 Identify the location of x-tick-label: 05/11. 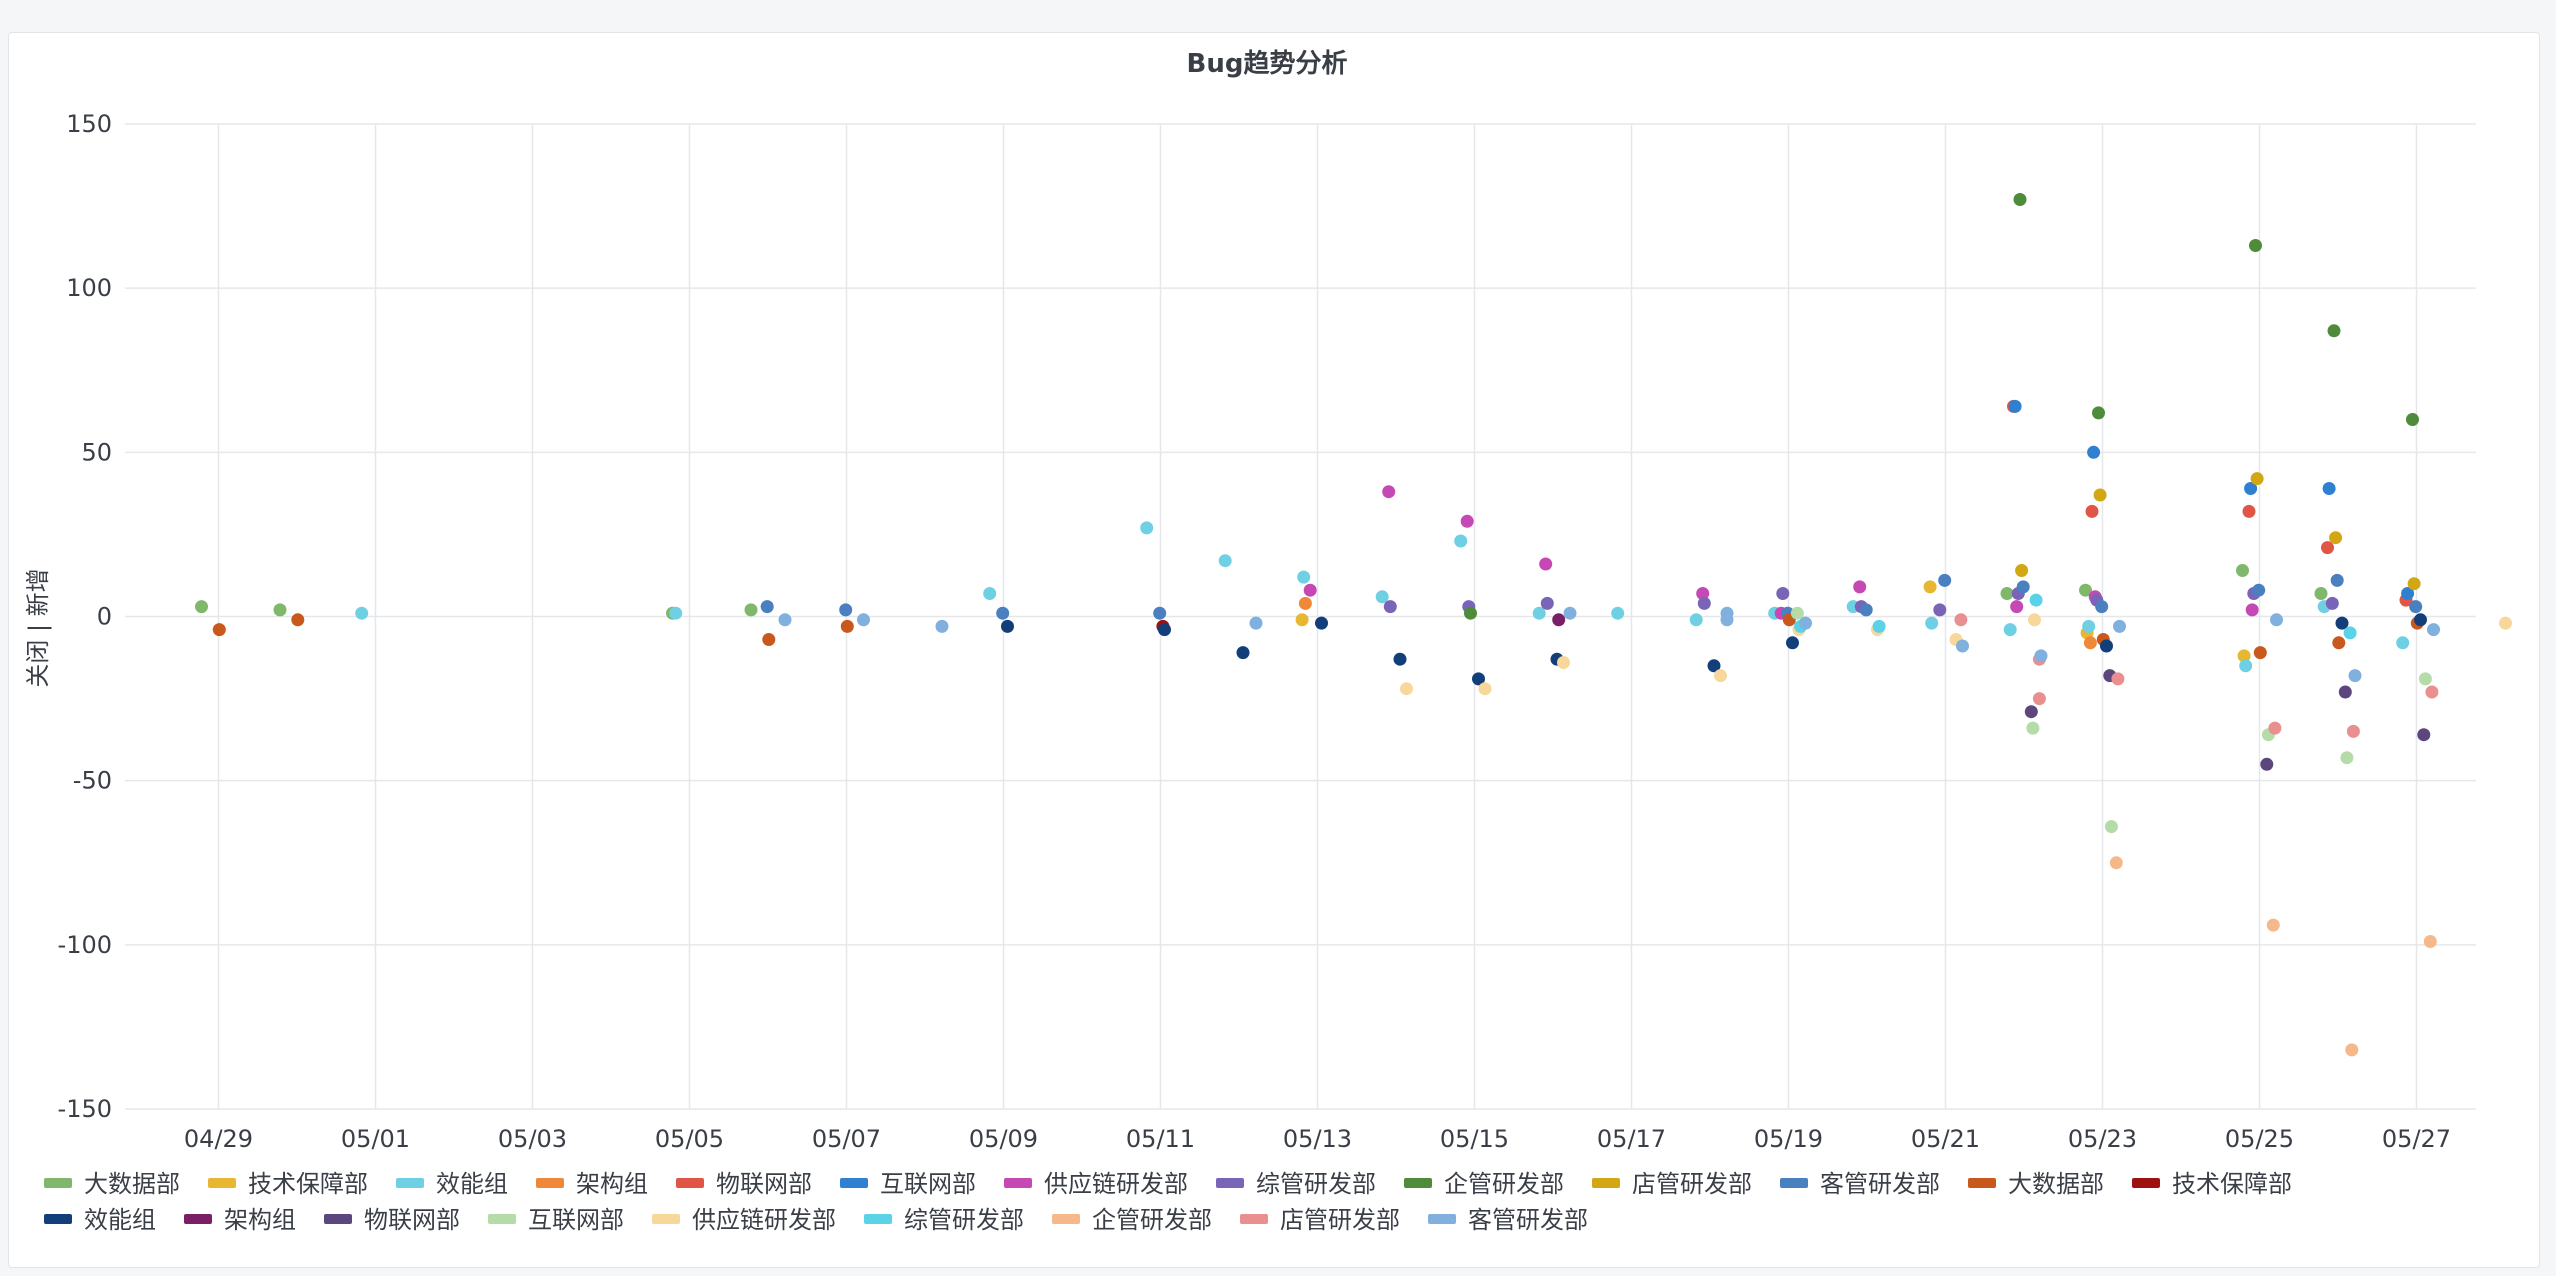
(1160, 1139).